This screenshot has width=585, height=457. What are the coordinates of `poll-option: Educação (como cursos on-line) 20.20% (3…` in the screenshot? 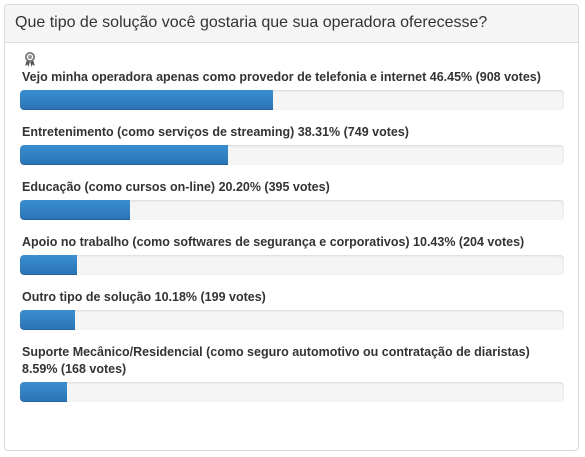 It's located at (292, 199).